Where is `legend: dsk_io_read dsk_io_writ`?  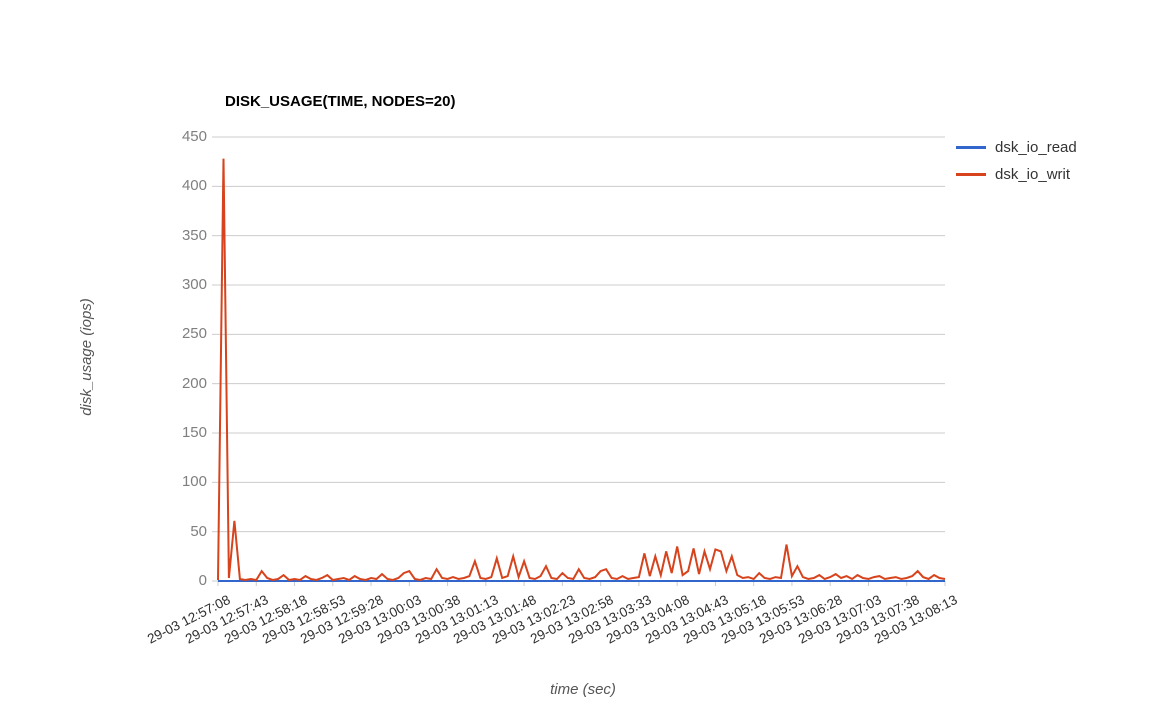 legend: dsk_io_read dsk_io_writ is located at coordinates (1016, 164).